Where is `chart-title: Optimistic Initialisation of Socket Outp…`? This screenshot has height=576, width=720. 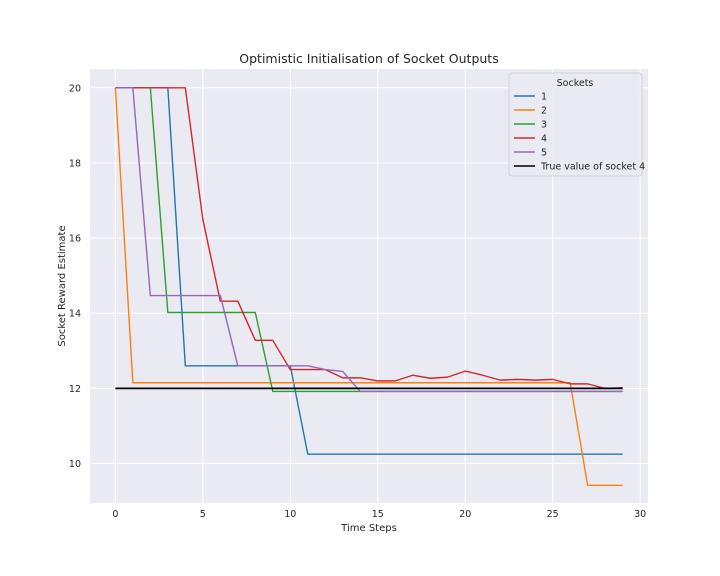
chart-title: Optimistic Initialisation of Socket Outp… is located at coordinates (368, 58).